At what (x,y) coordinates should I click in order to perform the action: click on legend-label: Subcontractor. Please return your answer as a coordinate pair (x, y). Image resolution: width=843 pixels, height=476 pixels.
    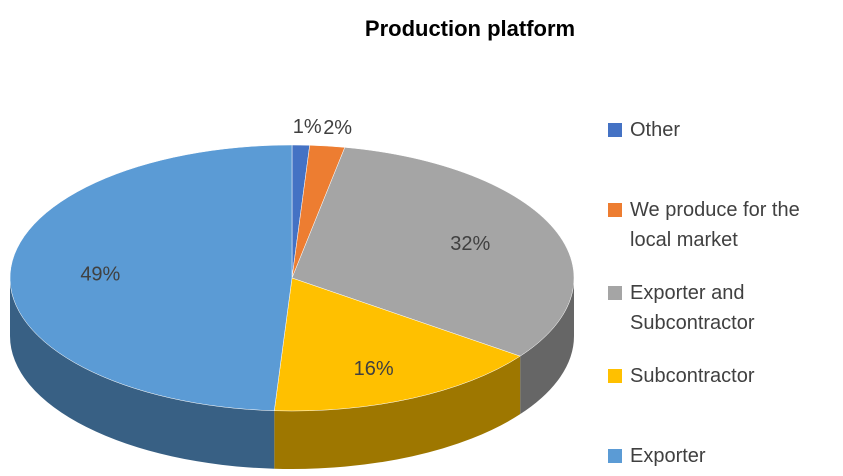
    Looking at the image, I should click on (692, 376).